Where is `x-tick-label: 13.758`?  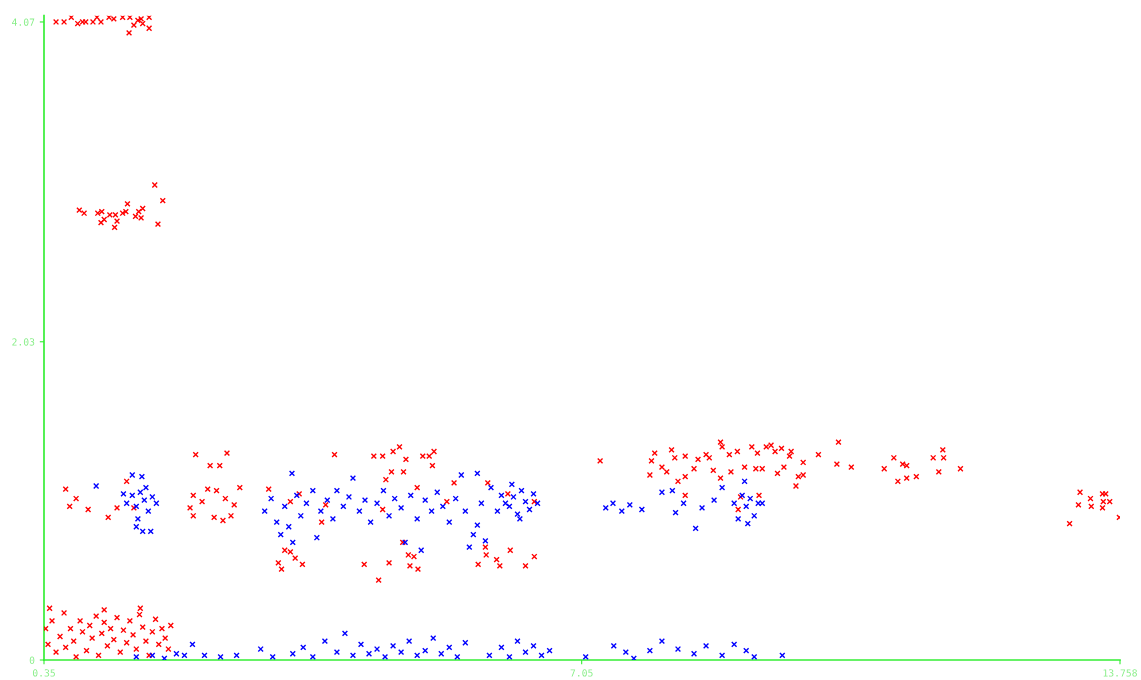
x-tick-label: 13.758 is located at coordinates (1120, 673).